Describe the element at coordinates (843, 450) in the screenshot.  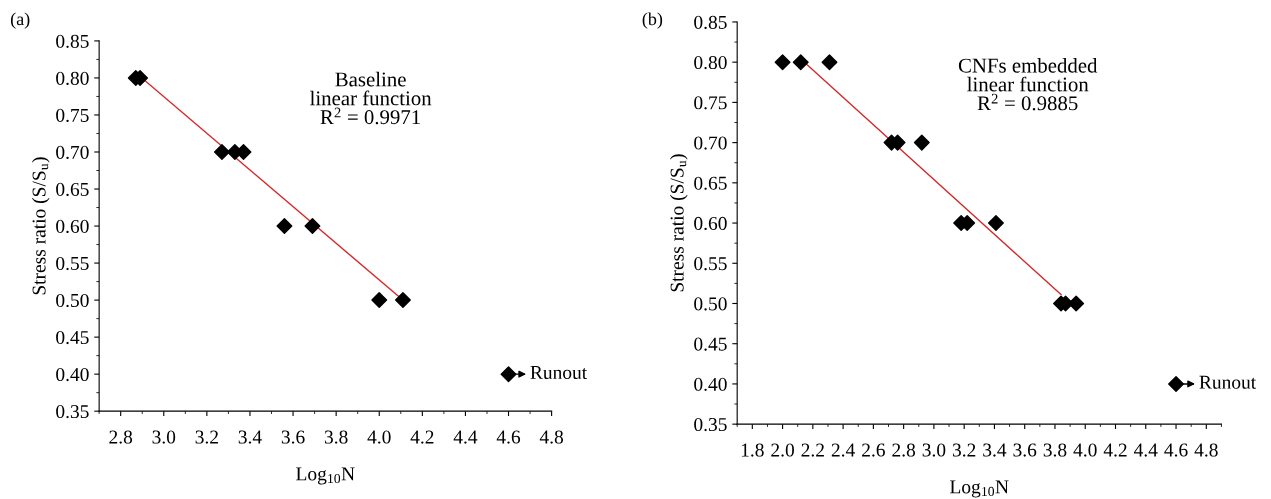
I see `x-tick-label: 2.4` at that location.